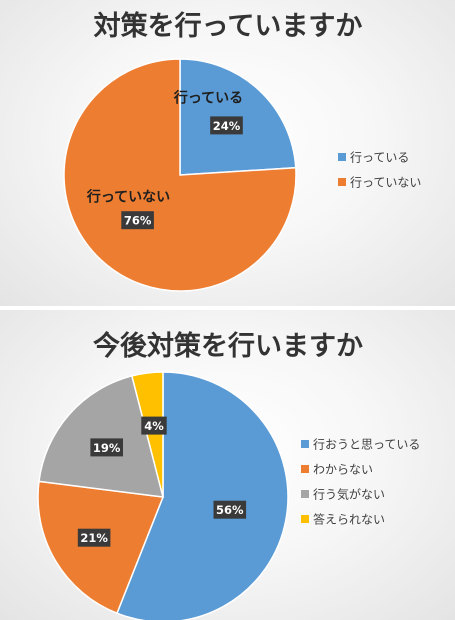  What do you see at coordinates (379, 158) in the screenshot?
I see `svg-text: 行っている` at bounding box center [379, 158].